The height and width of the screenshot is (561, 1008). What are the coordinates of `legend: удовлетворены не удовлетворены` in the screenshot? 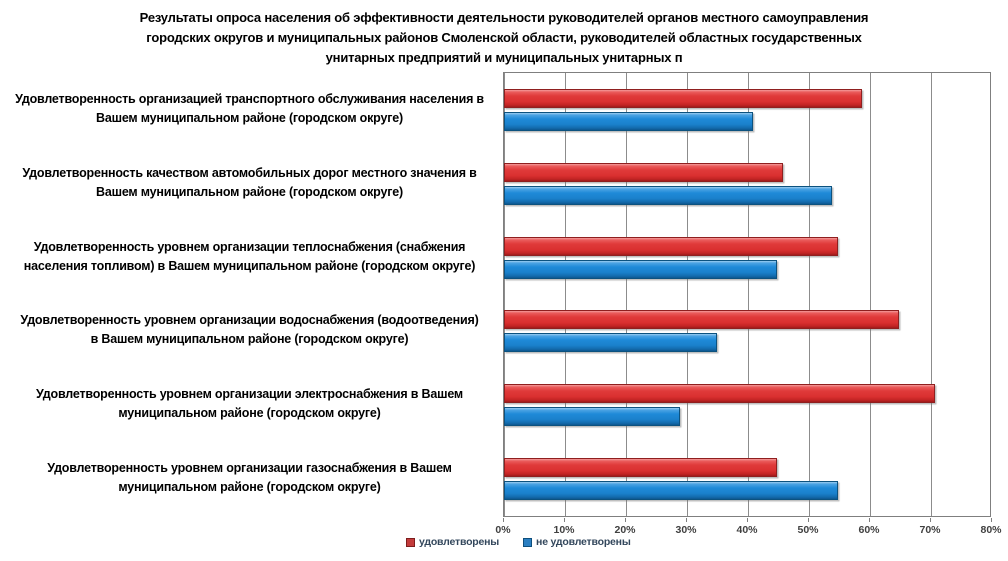 It's located at (518, 542).